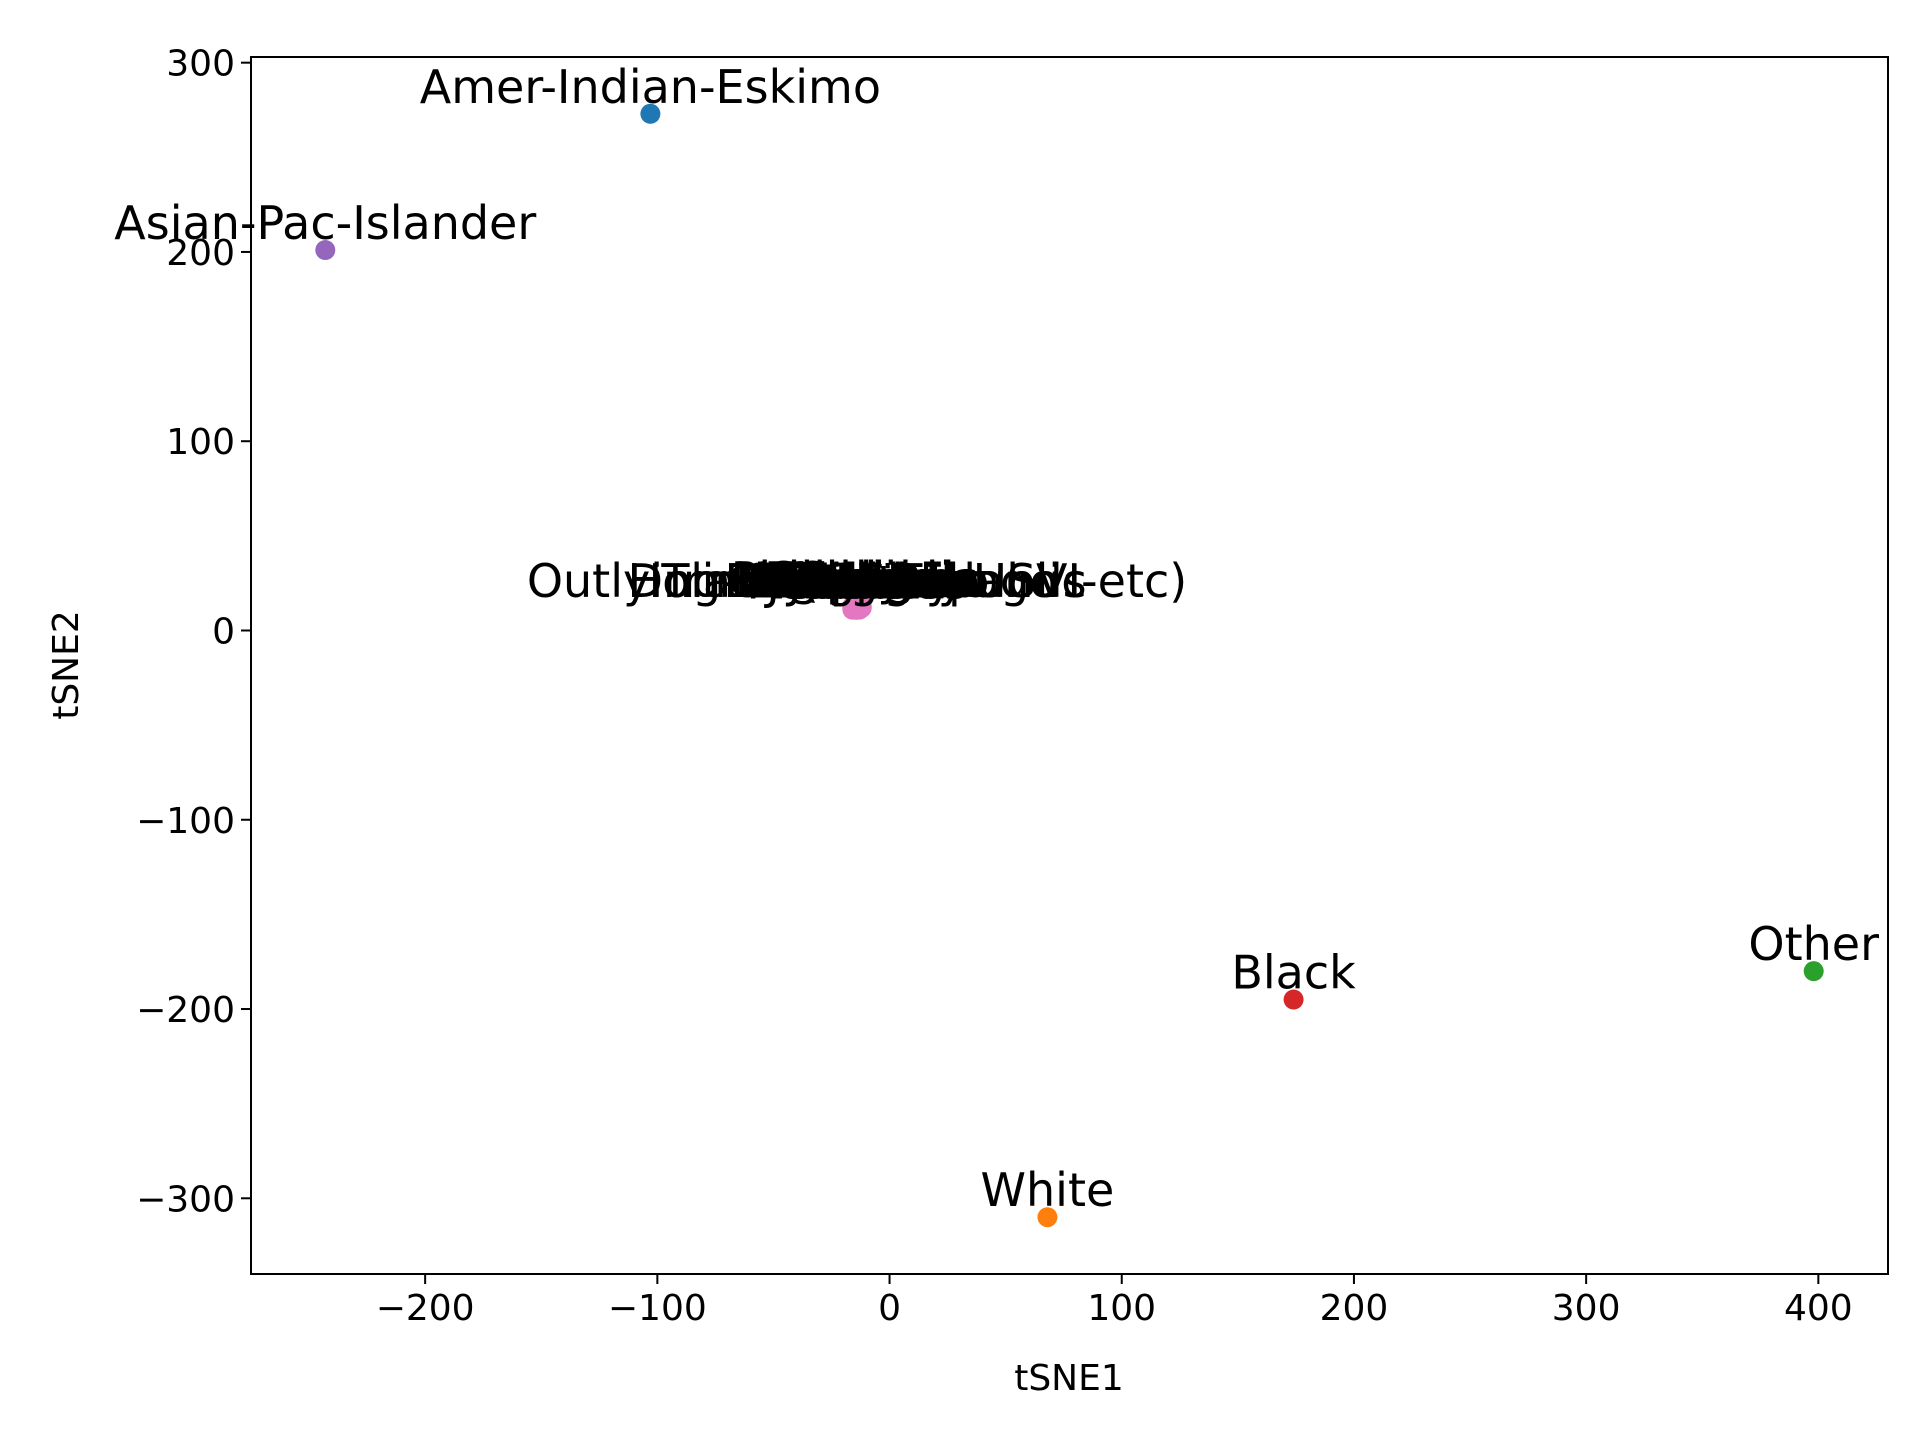 This screenshot has width=1920, height=1440. What do you see at coordinates (1586, 1308) in the screenshot?
I see `x-tick-label: 300` at bounding box center [1586, 1308].